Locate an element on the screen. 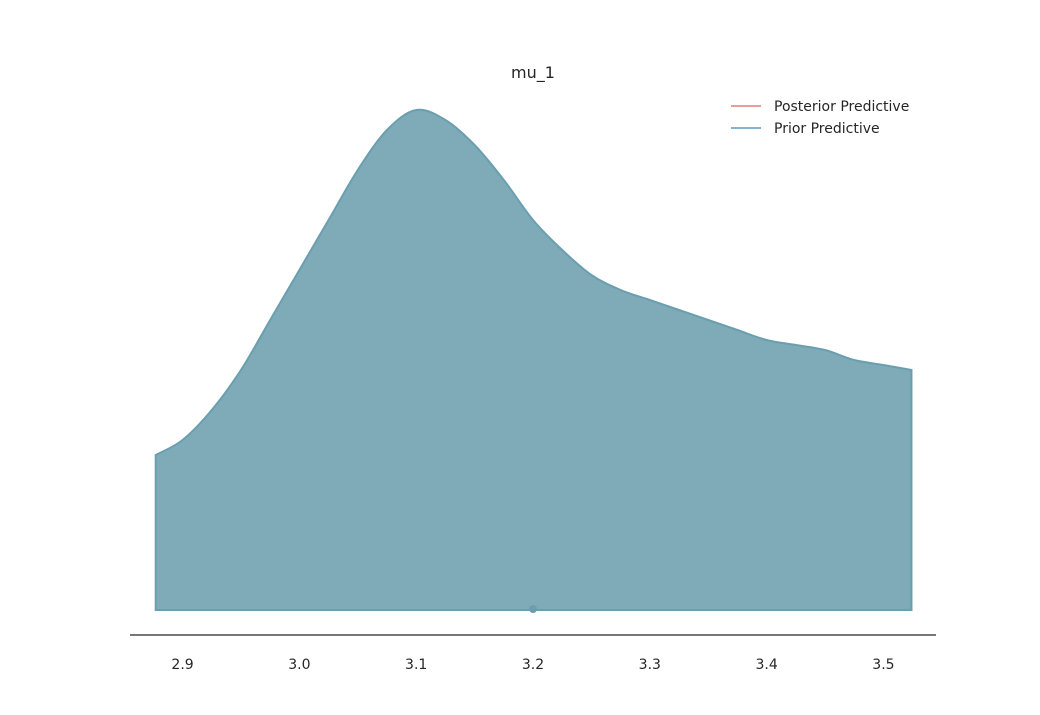 This screenshot has height=715, width=1040. x-tick-label: 3.2 is located at coordinates (533, 665).